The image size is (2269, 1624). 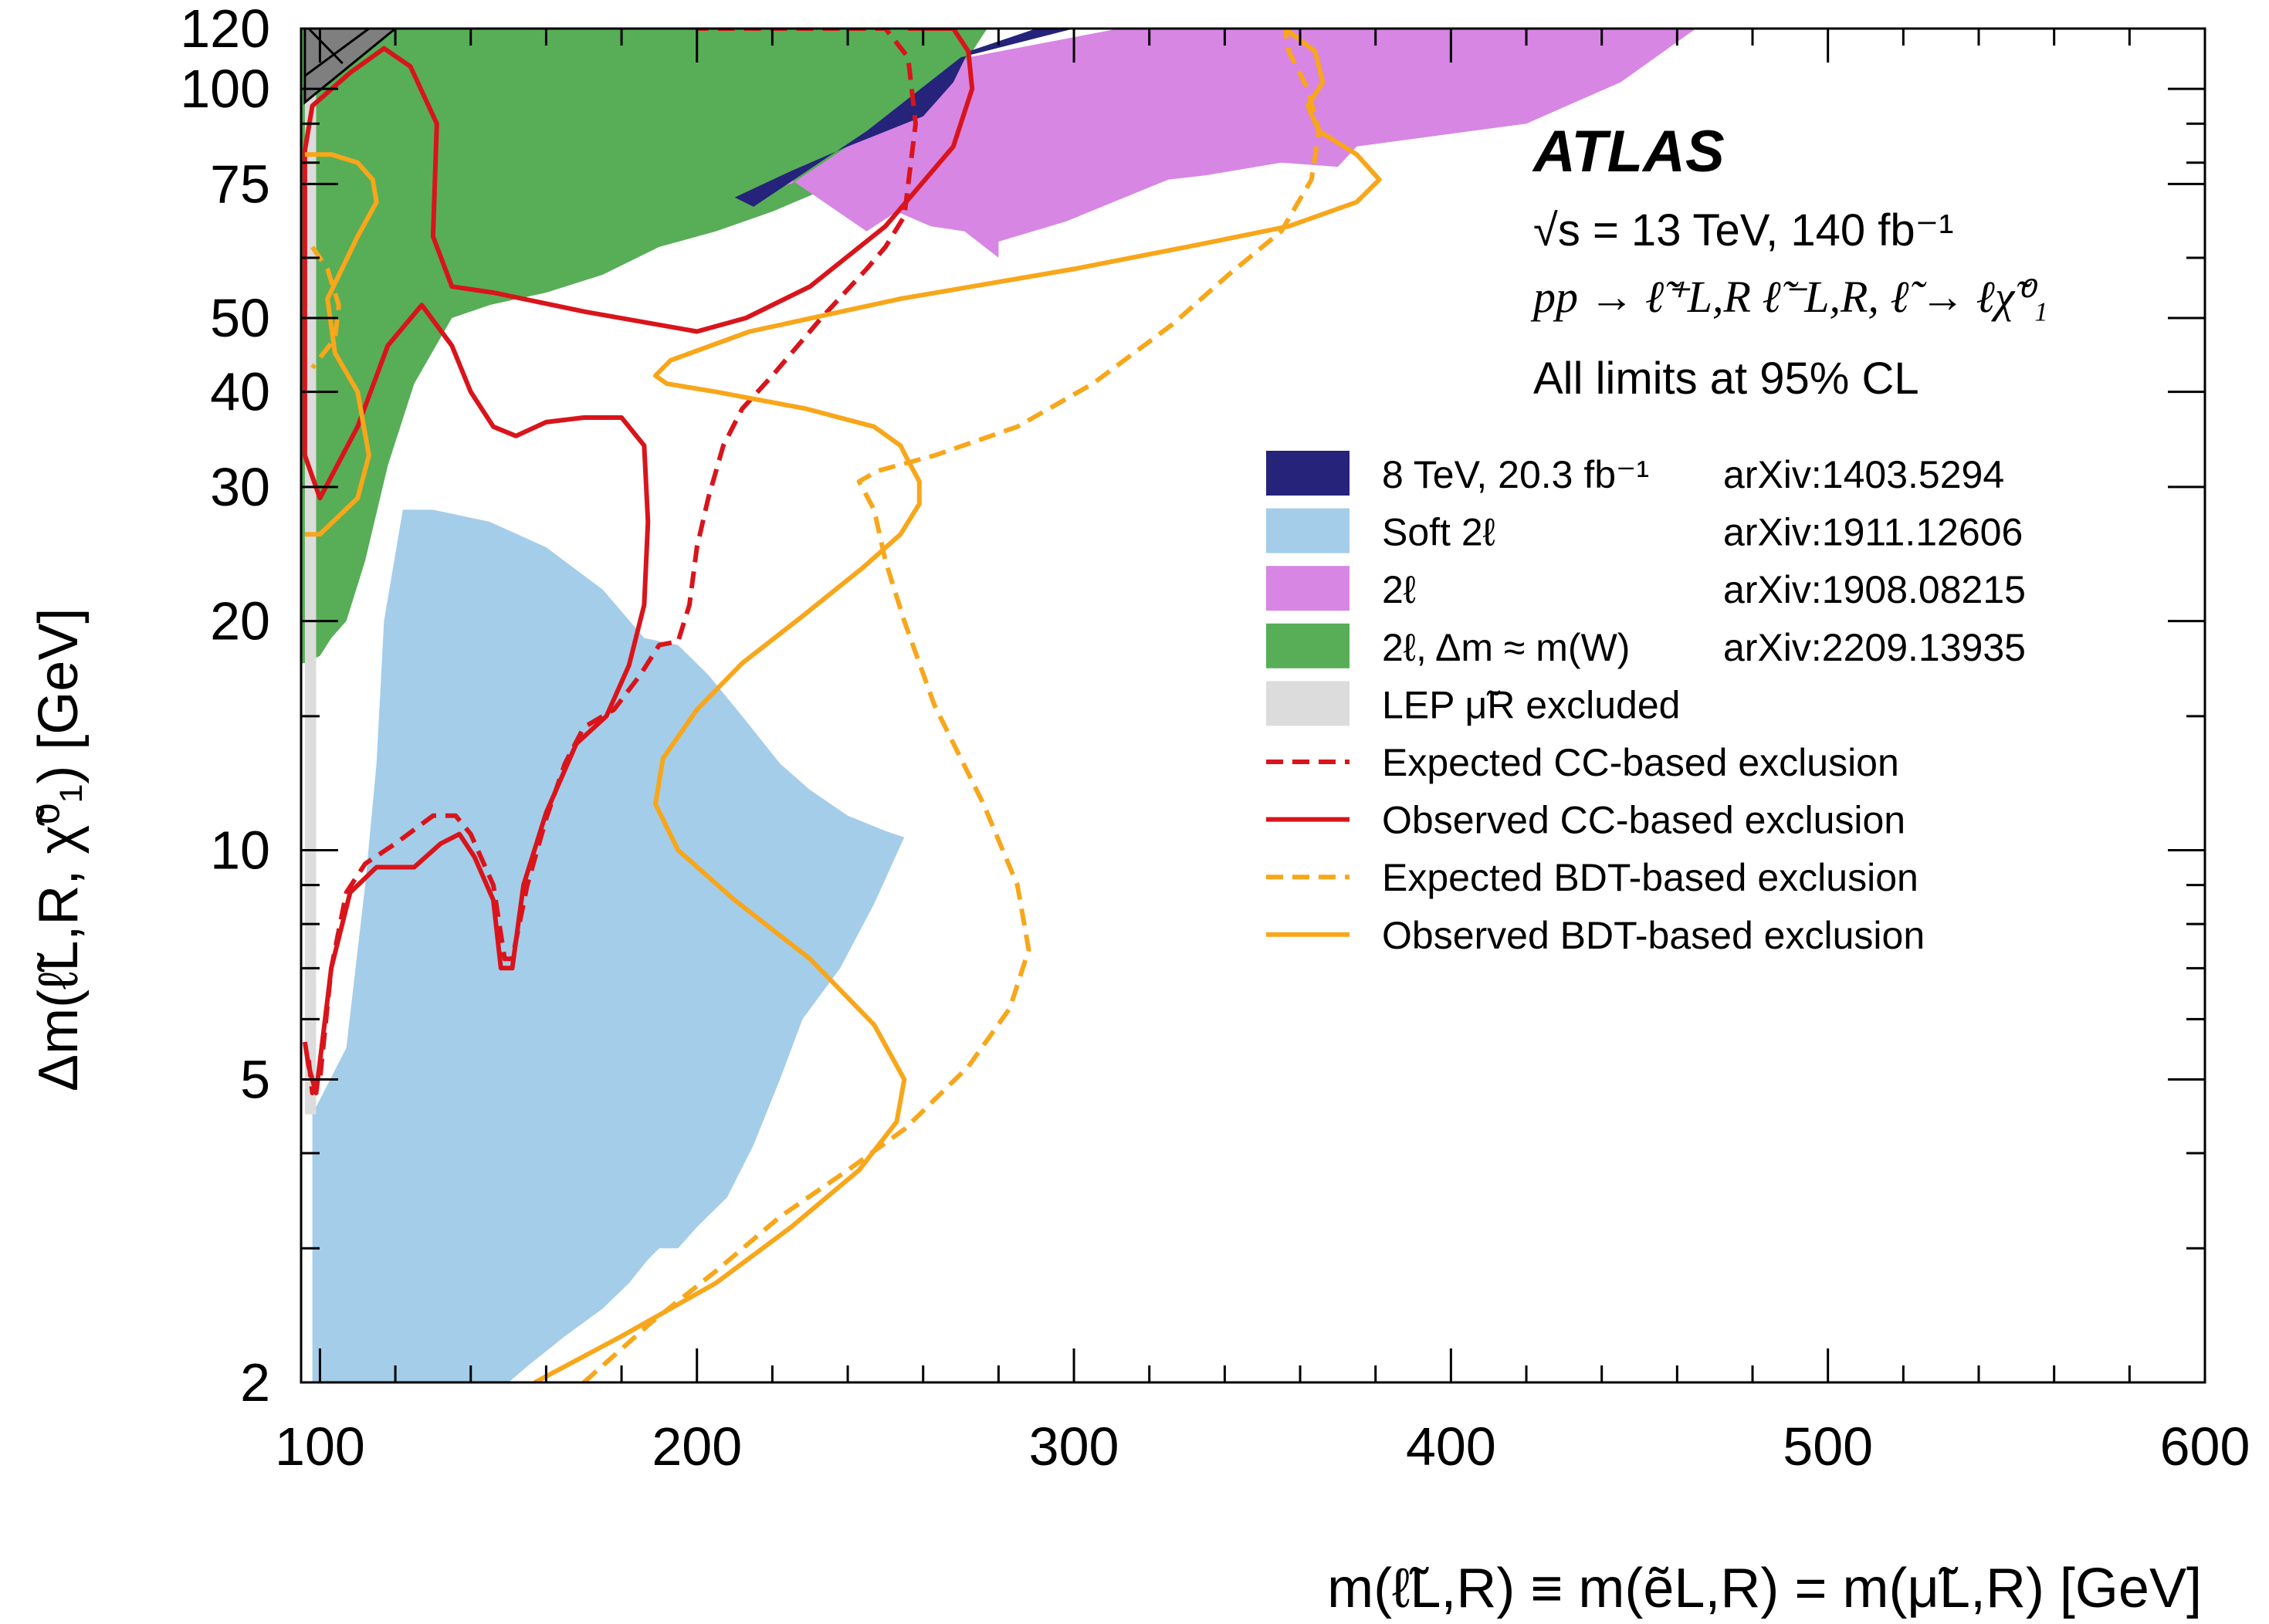 I want to click on y-tick-label: 2, so click(x=255, y=1383).